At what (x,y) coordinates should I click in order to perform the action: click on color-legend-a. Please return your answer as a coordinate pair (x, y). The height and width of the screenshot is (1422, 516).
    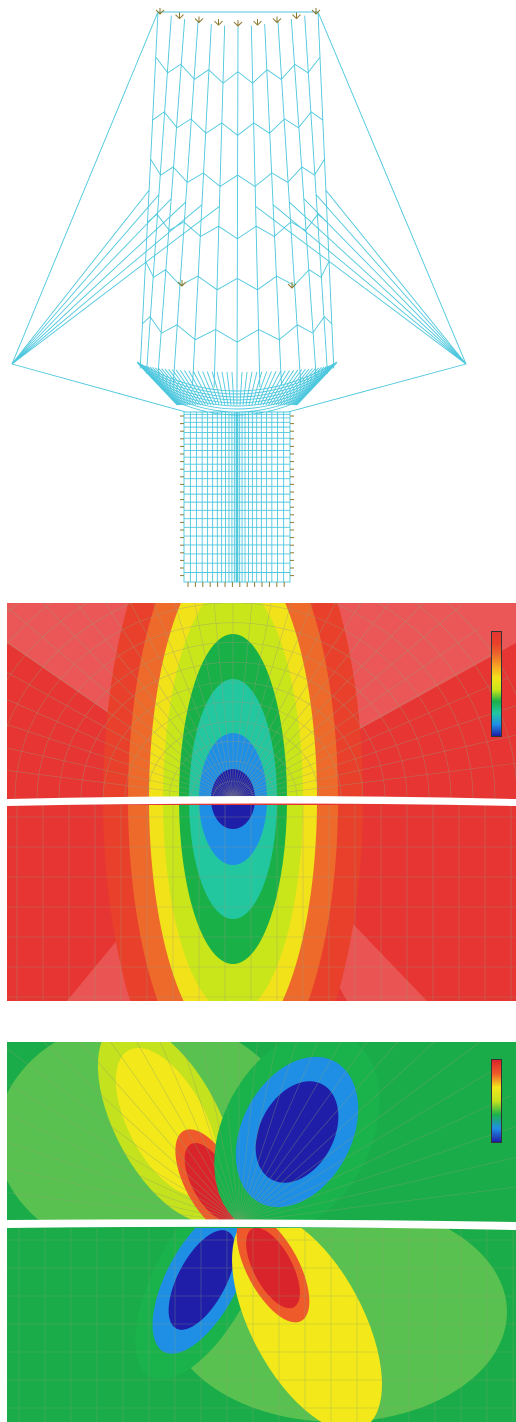
    Looking at the image, I should click on (496, 684).